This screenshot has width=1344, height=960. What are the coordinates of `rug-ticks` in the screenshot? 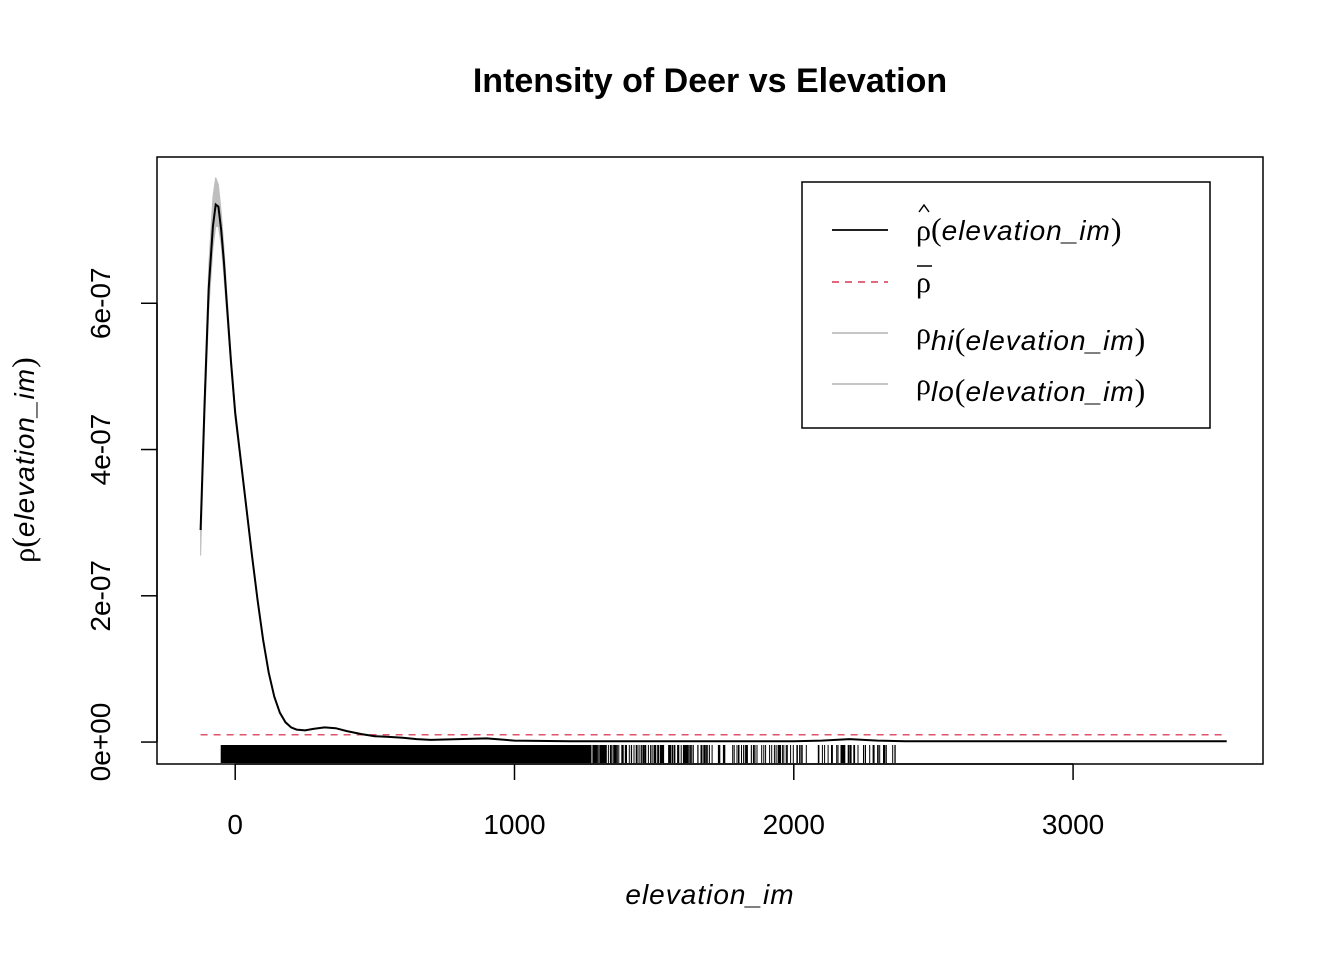 It's located at (558, 754).